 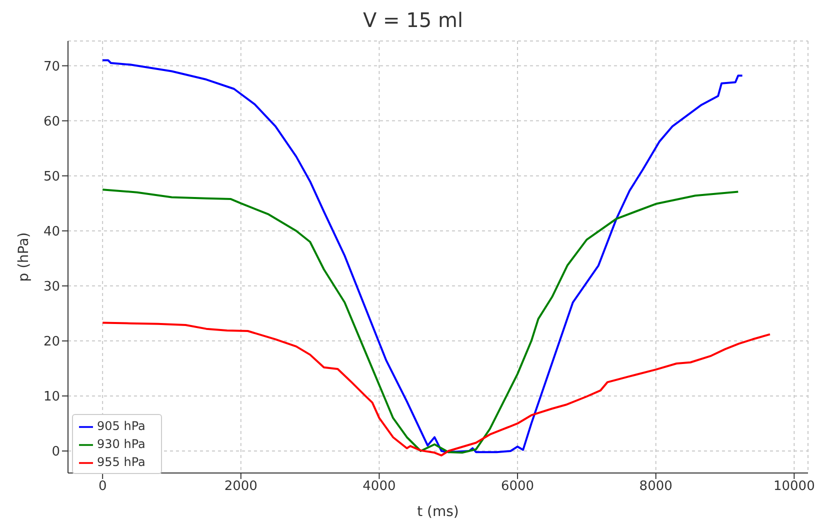 What do you see at coordinates (241, 486) in the screenshot?
I see `x-tick-label: 2000` at bounding box center [241, 486].